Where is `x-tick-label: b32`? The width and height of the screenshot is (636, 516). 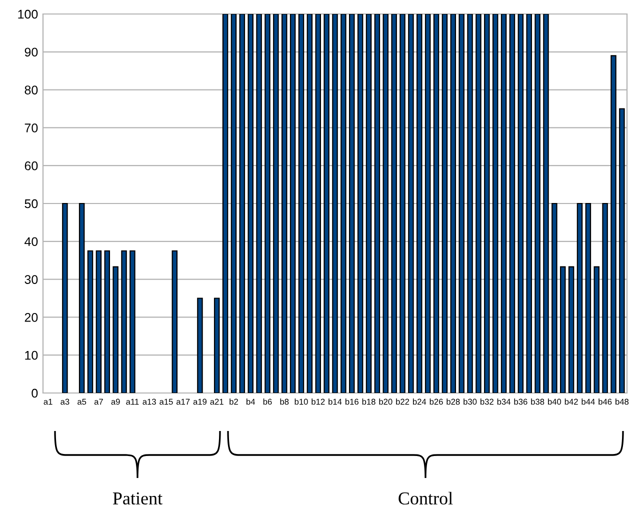
x-tick-label: b32 is located at coordinates (487, 401).